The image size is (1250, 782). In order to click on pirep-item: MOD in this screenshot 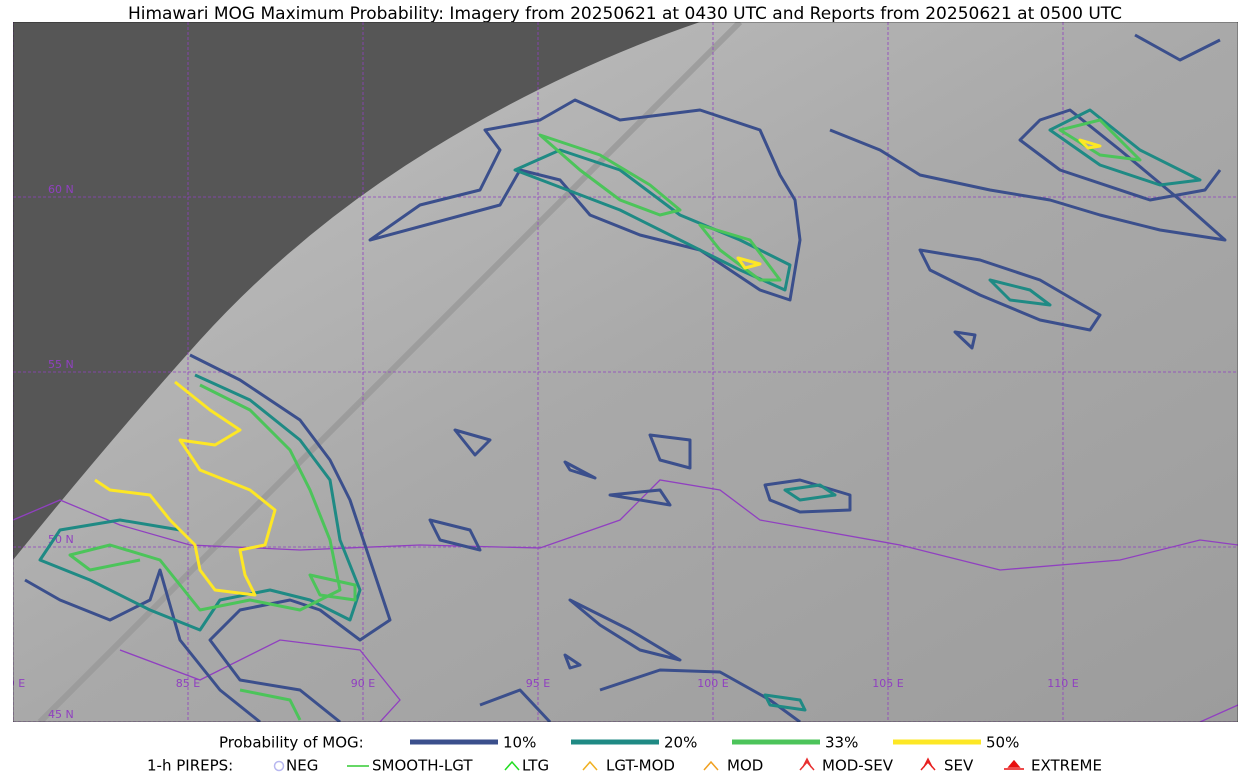, I will do `click(745, 766)`.